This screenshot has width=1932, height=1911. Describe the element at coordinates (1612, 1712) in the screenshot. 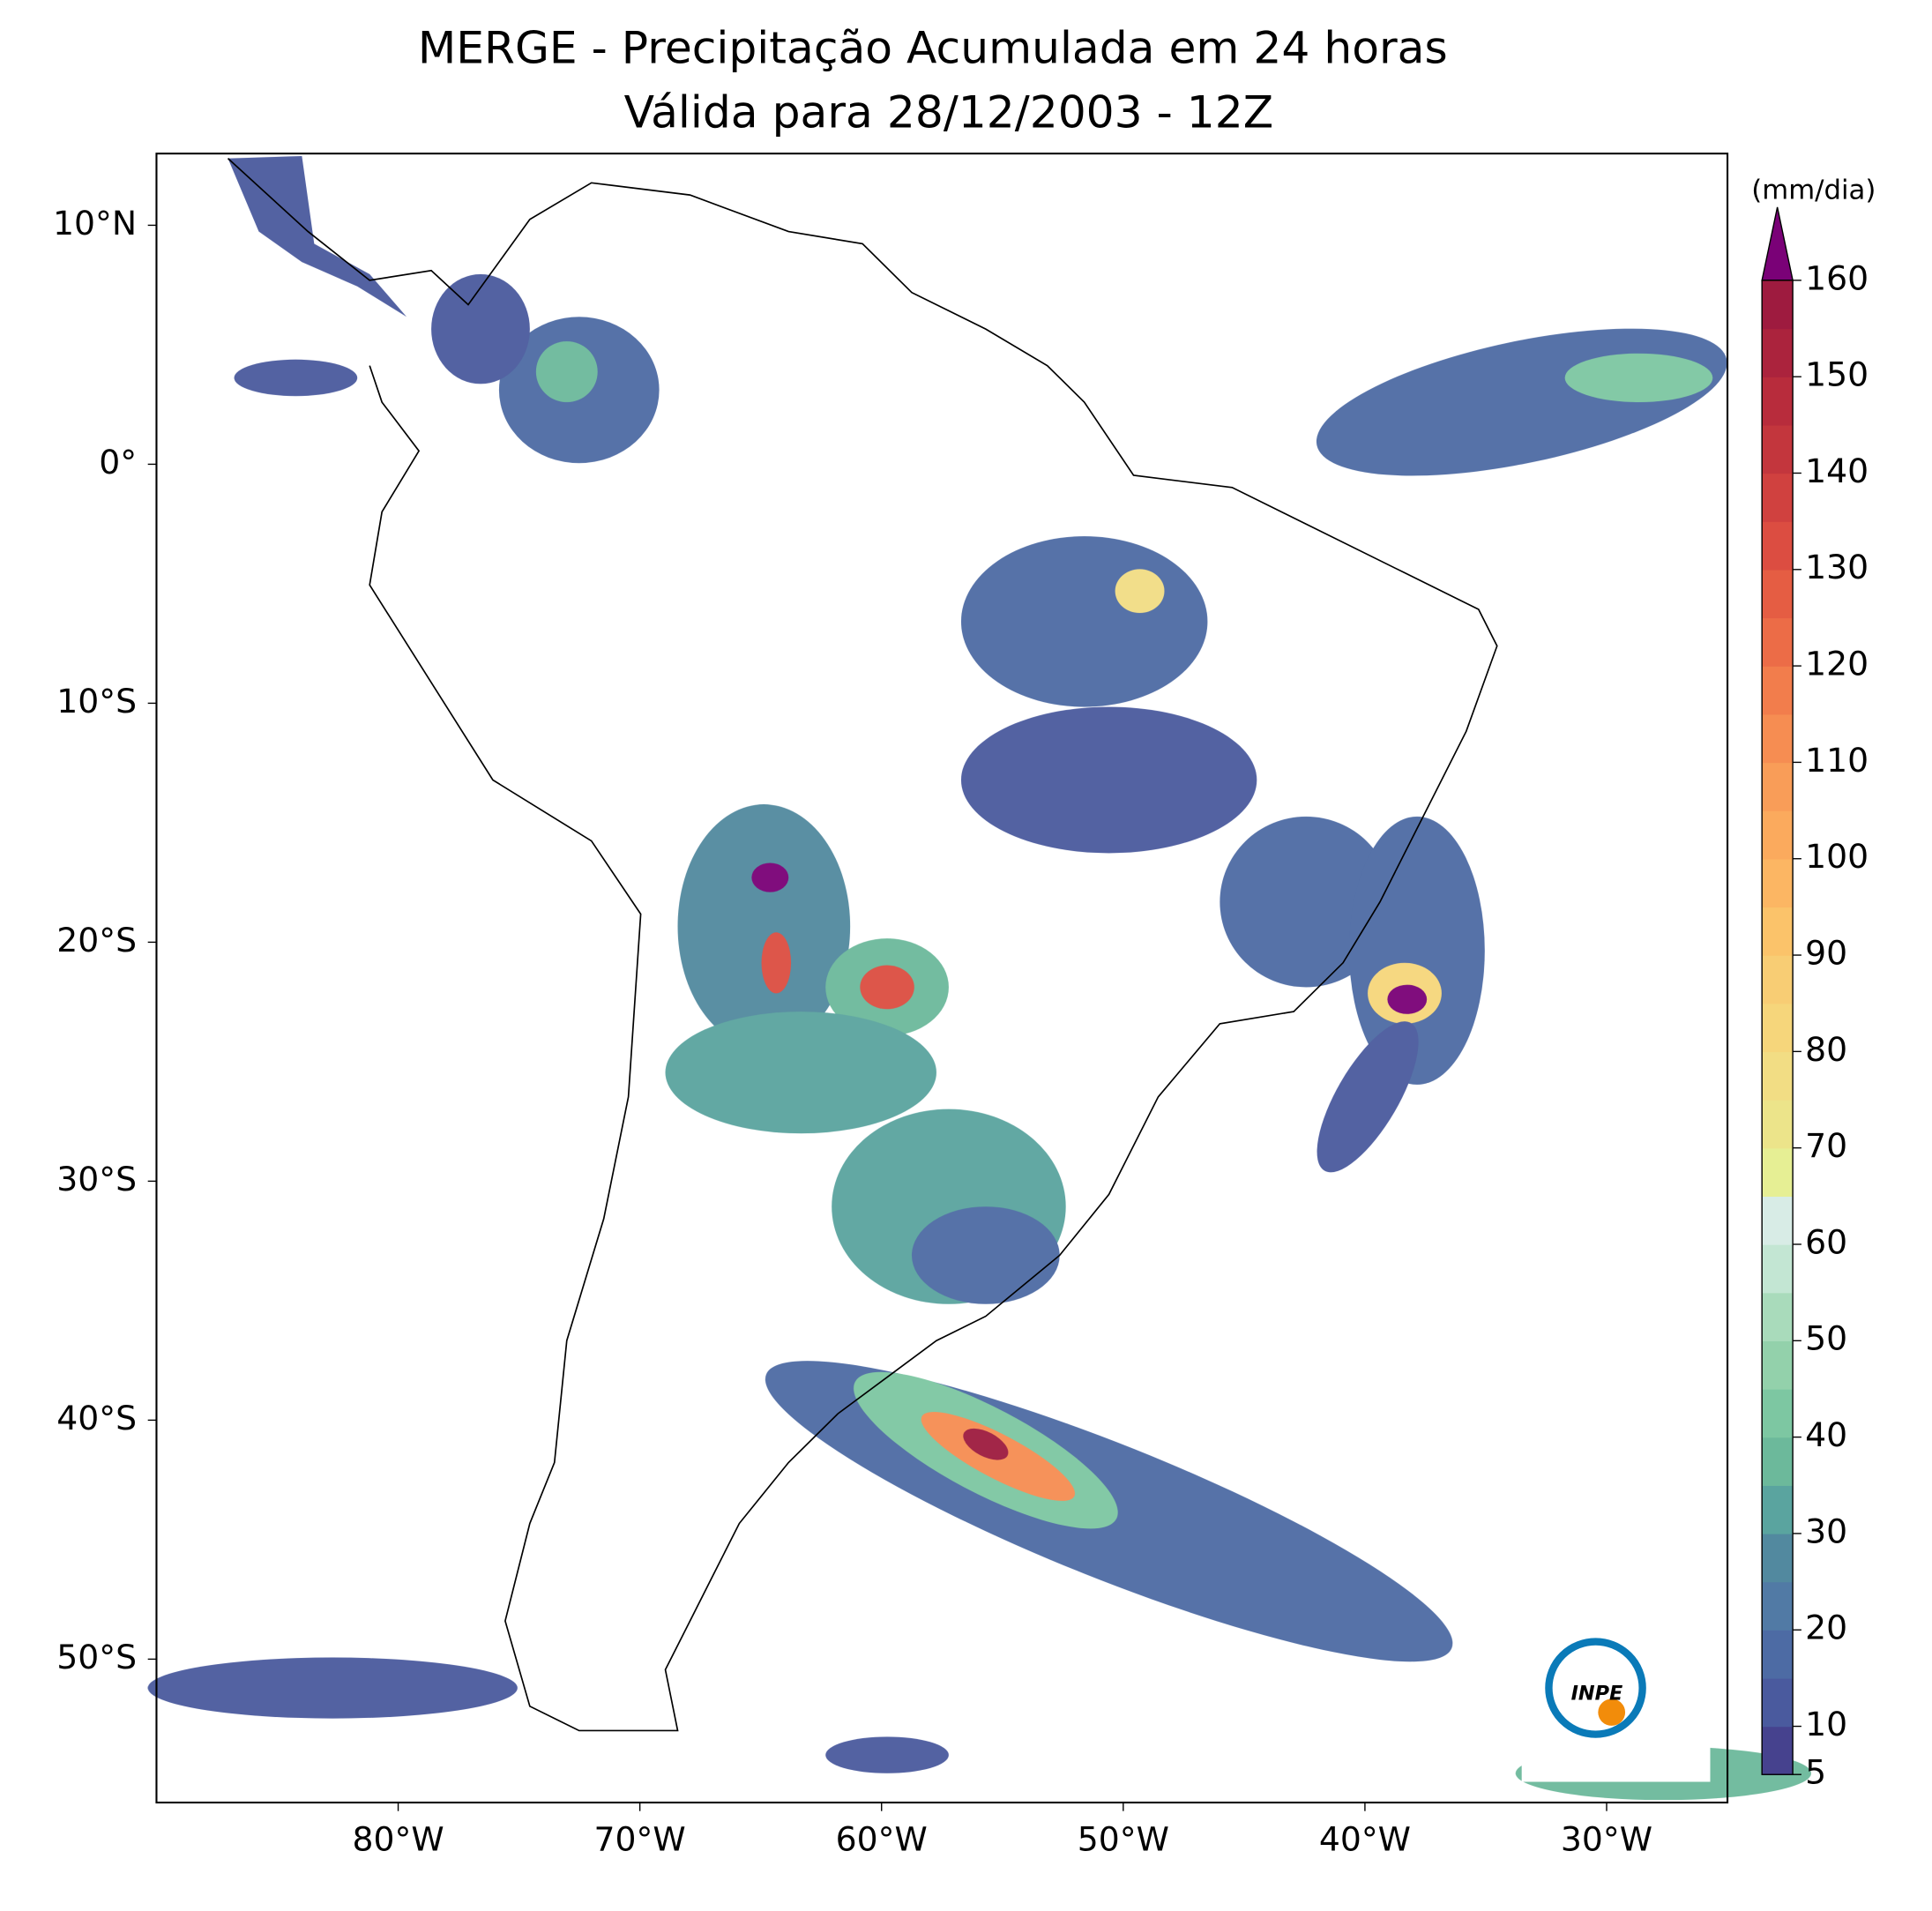

I see `logo-dot` at that location.